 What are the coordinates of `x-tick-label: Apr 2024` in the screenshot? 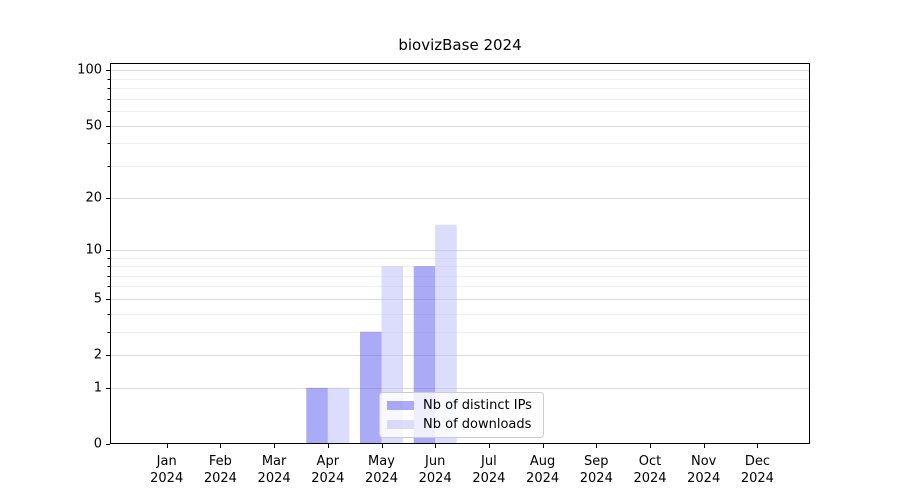 It's located at (328, 470).